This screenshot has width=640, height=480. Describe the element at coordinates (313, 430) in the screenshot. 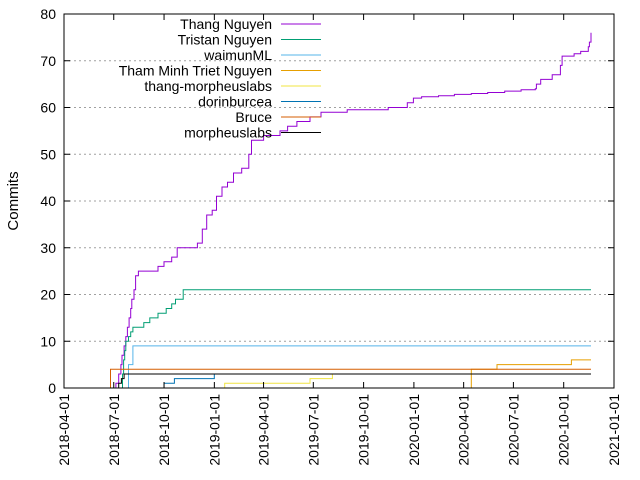

I see `x-tick-label: 2019-07-01` at that location.